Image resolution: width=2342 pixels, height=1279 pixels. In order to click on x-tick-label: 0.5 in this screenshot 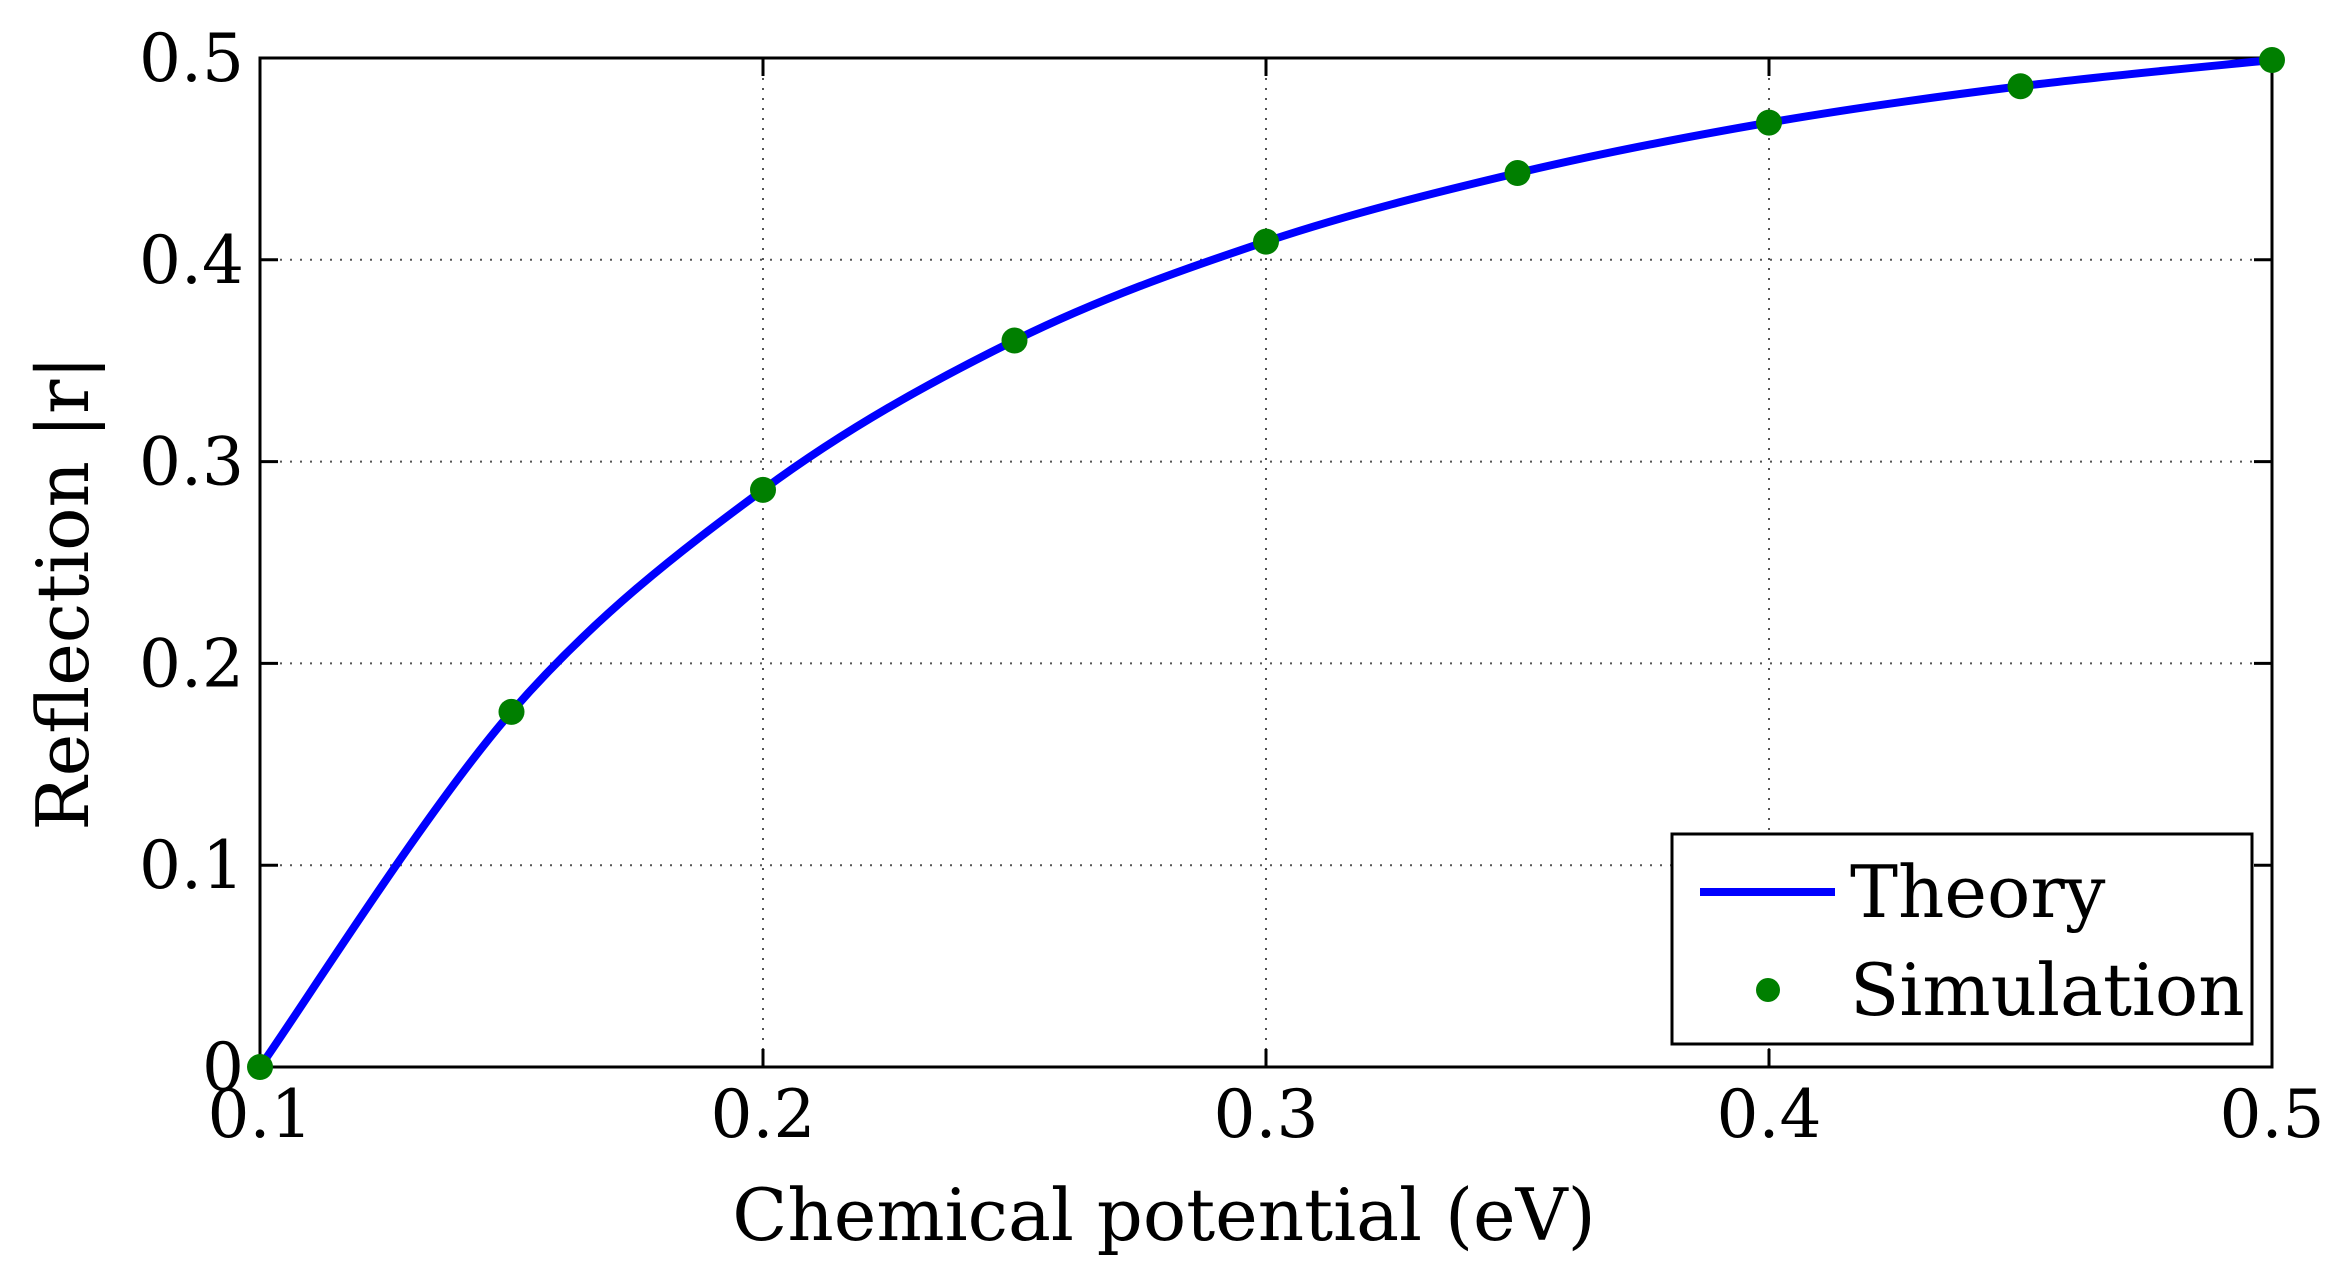, I will do `click(2272, 1114)`.